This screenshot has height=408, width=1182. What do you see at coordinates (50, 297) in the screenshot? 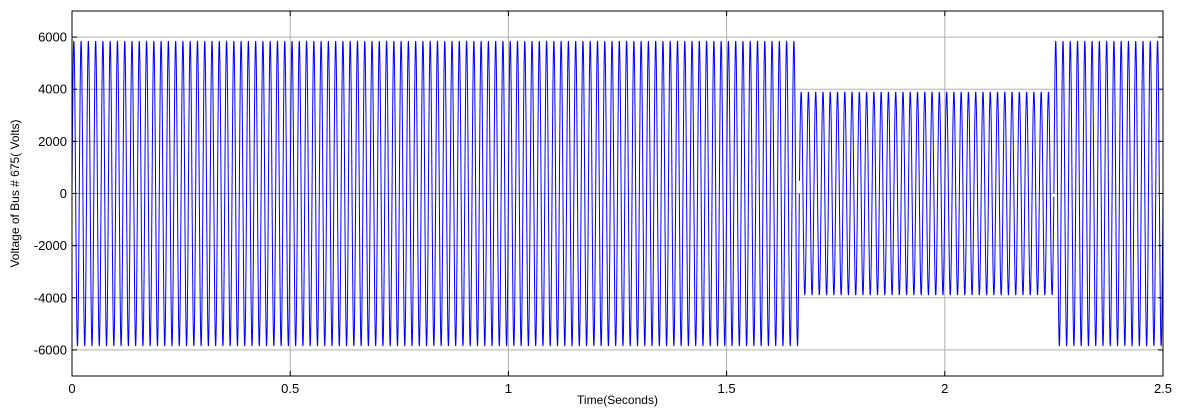
I see `y-tick-label: -4000` at bounding box center [50, 297].